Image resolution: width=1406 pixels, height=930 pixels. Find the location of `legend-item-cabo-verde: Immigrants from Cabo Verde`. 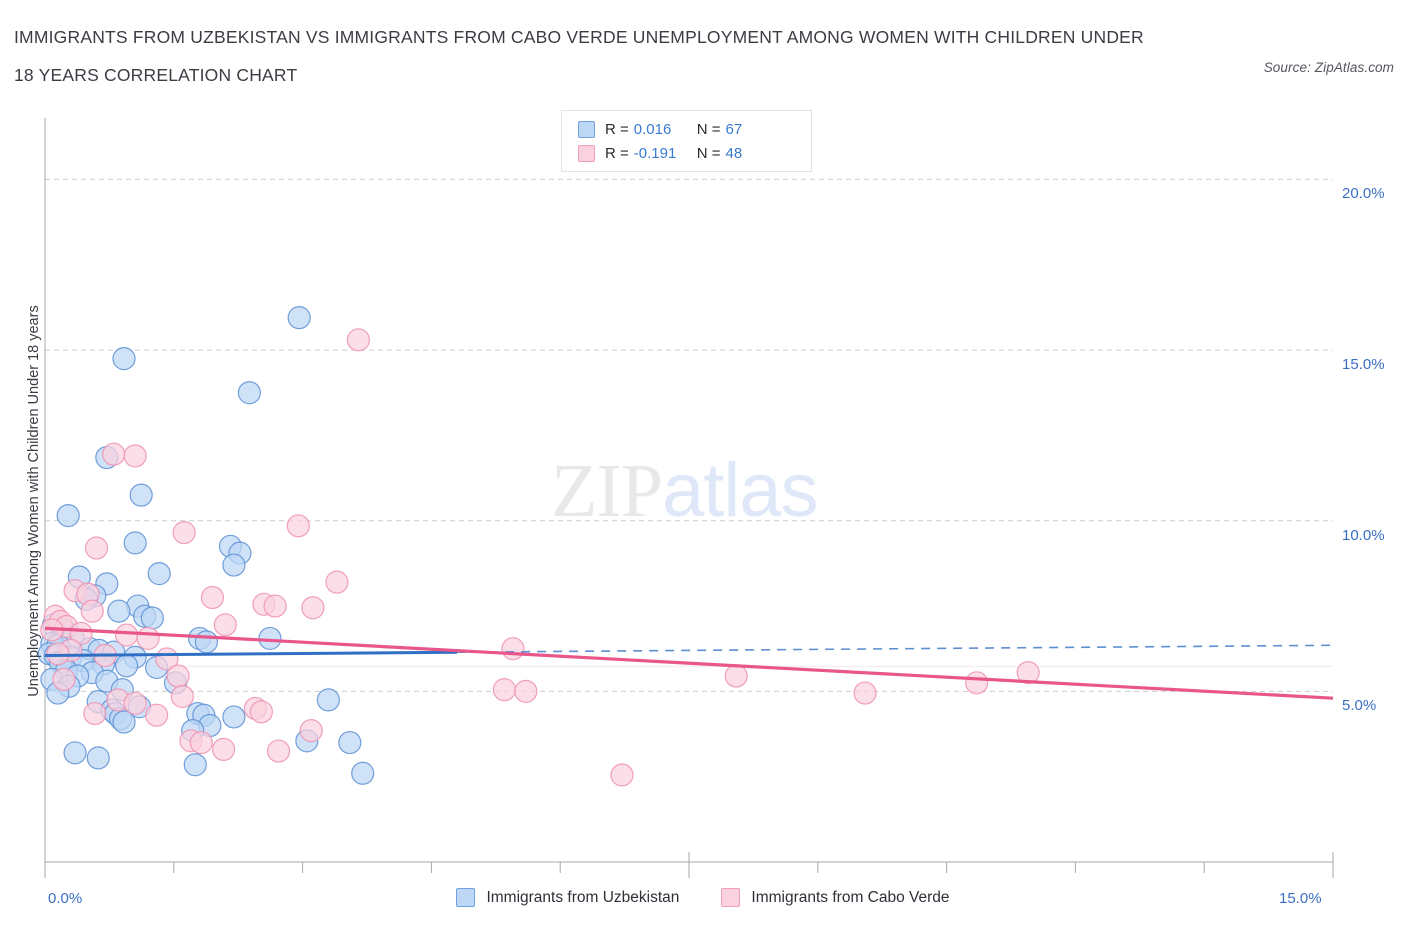

legend-item-cabo-verde: Immigrants from Cabo Verde is located at coordinates (835, 897).